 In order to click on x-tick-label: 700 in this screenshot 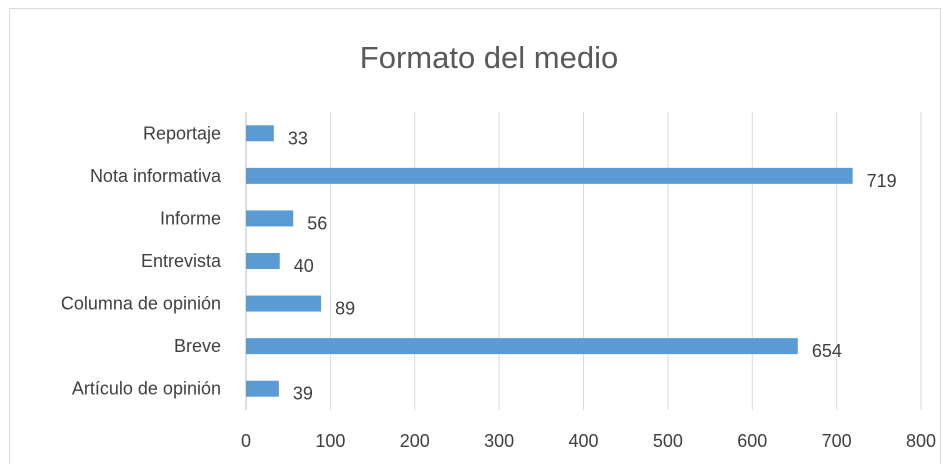, I will do `click(837, 441)`.